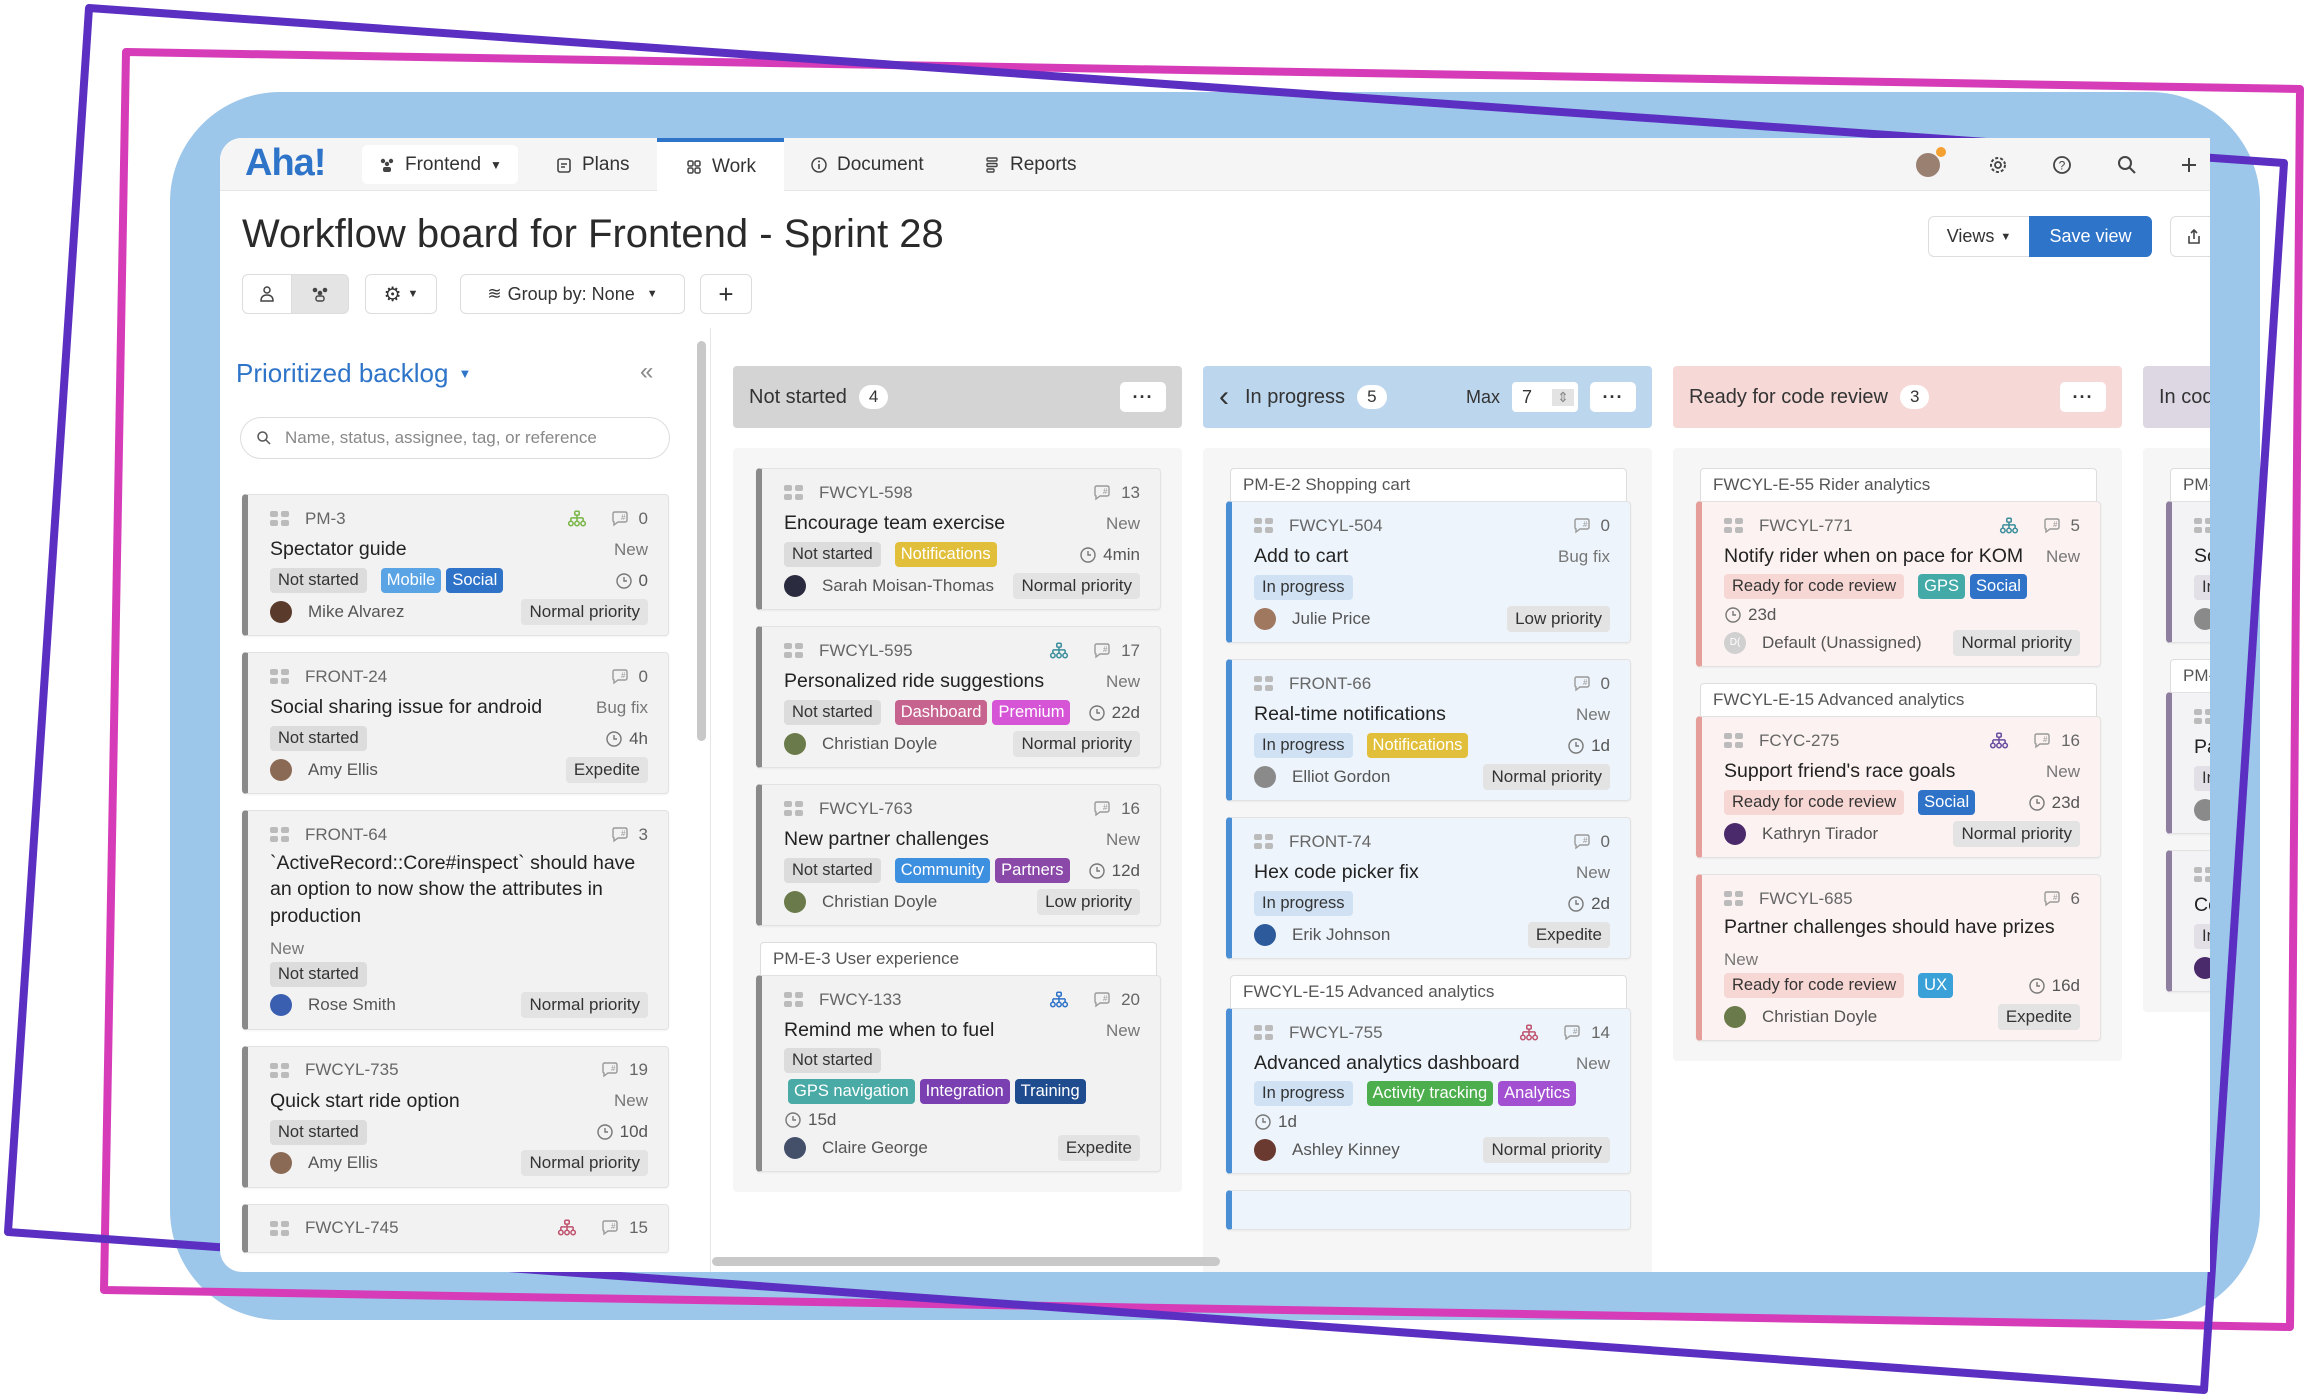 The height and width of the screenshot is (1396, 2320). What do you see at coordinates (866, 492) in the screenshot?
I see `card-reference: FWCYL-598` at bounding box center [866, 492].